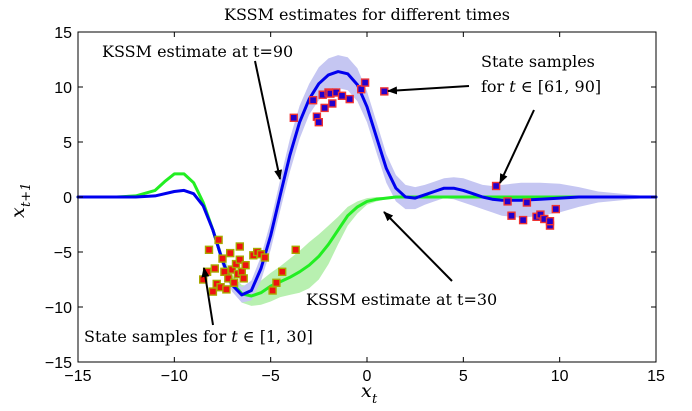 The image size is (692, 411). Describe the element at coordinates (463, 376) in the screenshot. I see `x-tick-label: 5` at that location.